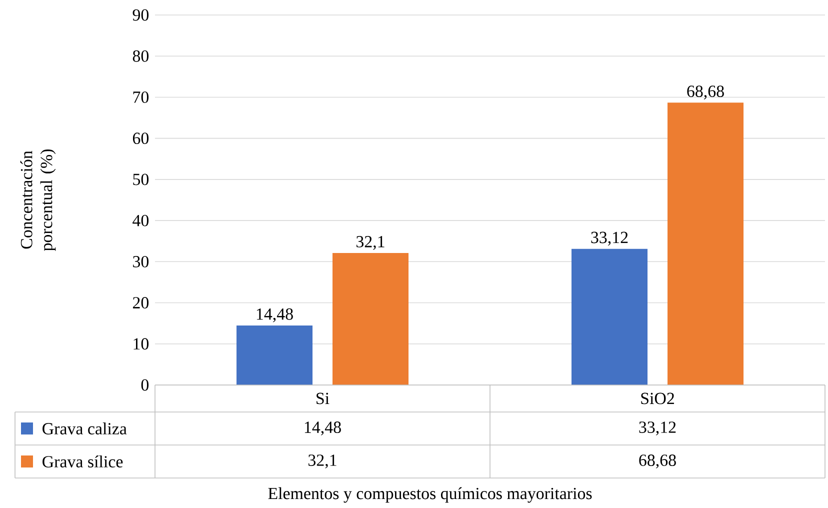 This screenshot has width=828, height=508. What do you see at coordinates (141, 180) in the screenshot?
I see `y-tick-label: 50` at bounding box center [141, 180].